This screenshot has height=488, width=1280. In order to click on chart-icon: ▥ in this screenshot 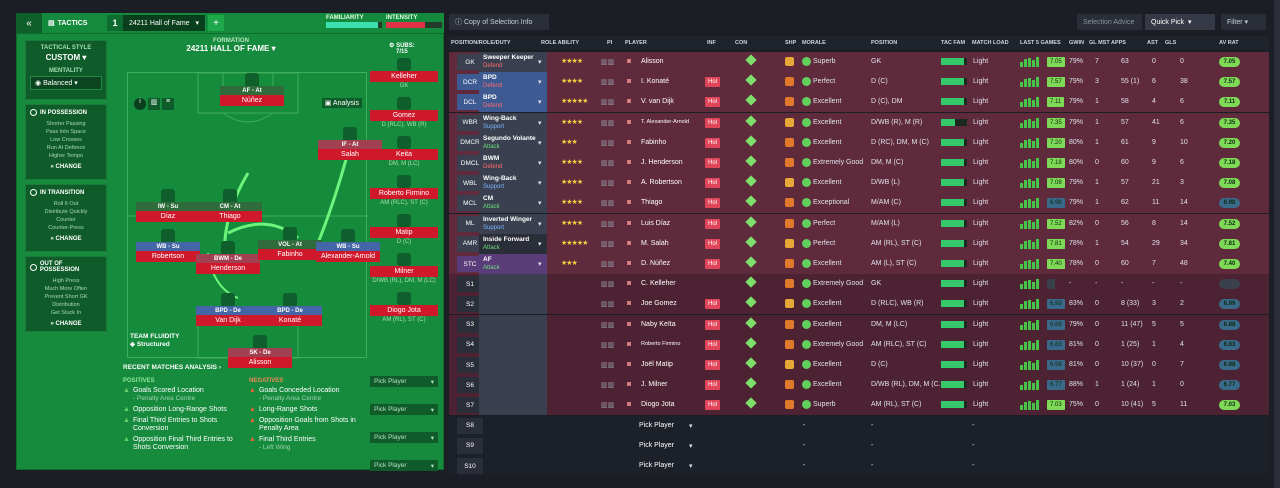, I will do `click(154, 104)`.